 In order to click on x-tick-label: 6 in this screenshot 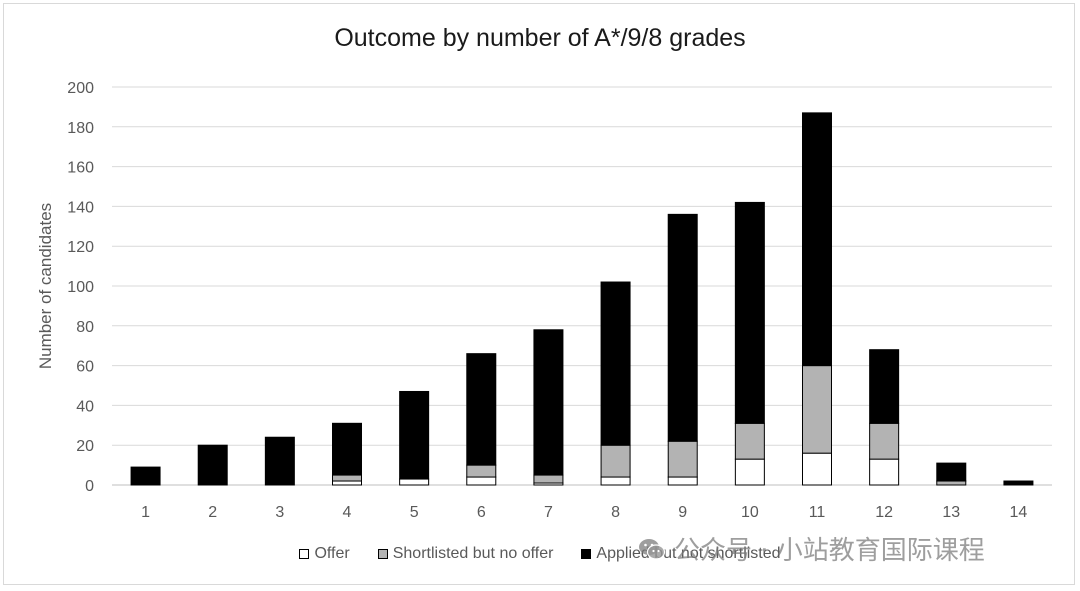, I will do `click(481, 512)`.